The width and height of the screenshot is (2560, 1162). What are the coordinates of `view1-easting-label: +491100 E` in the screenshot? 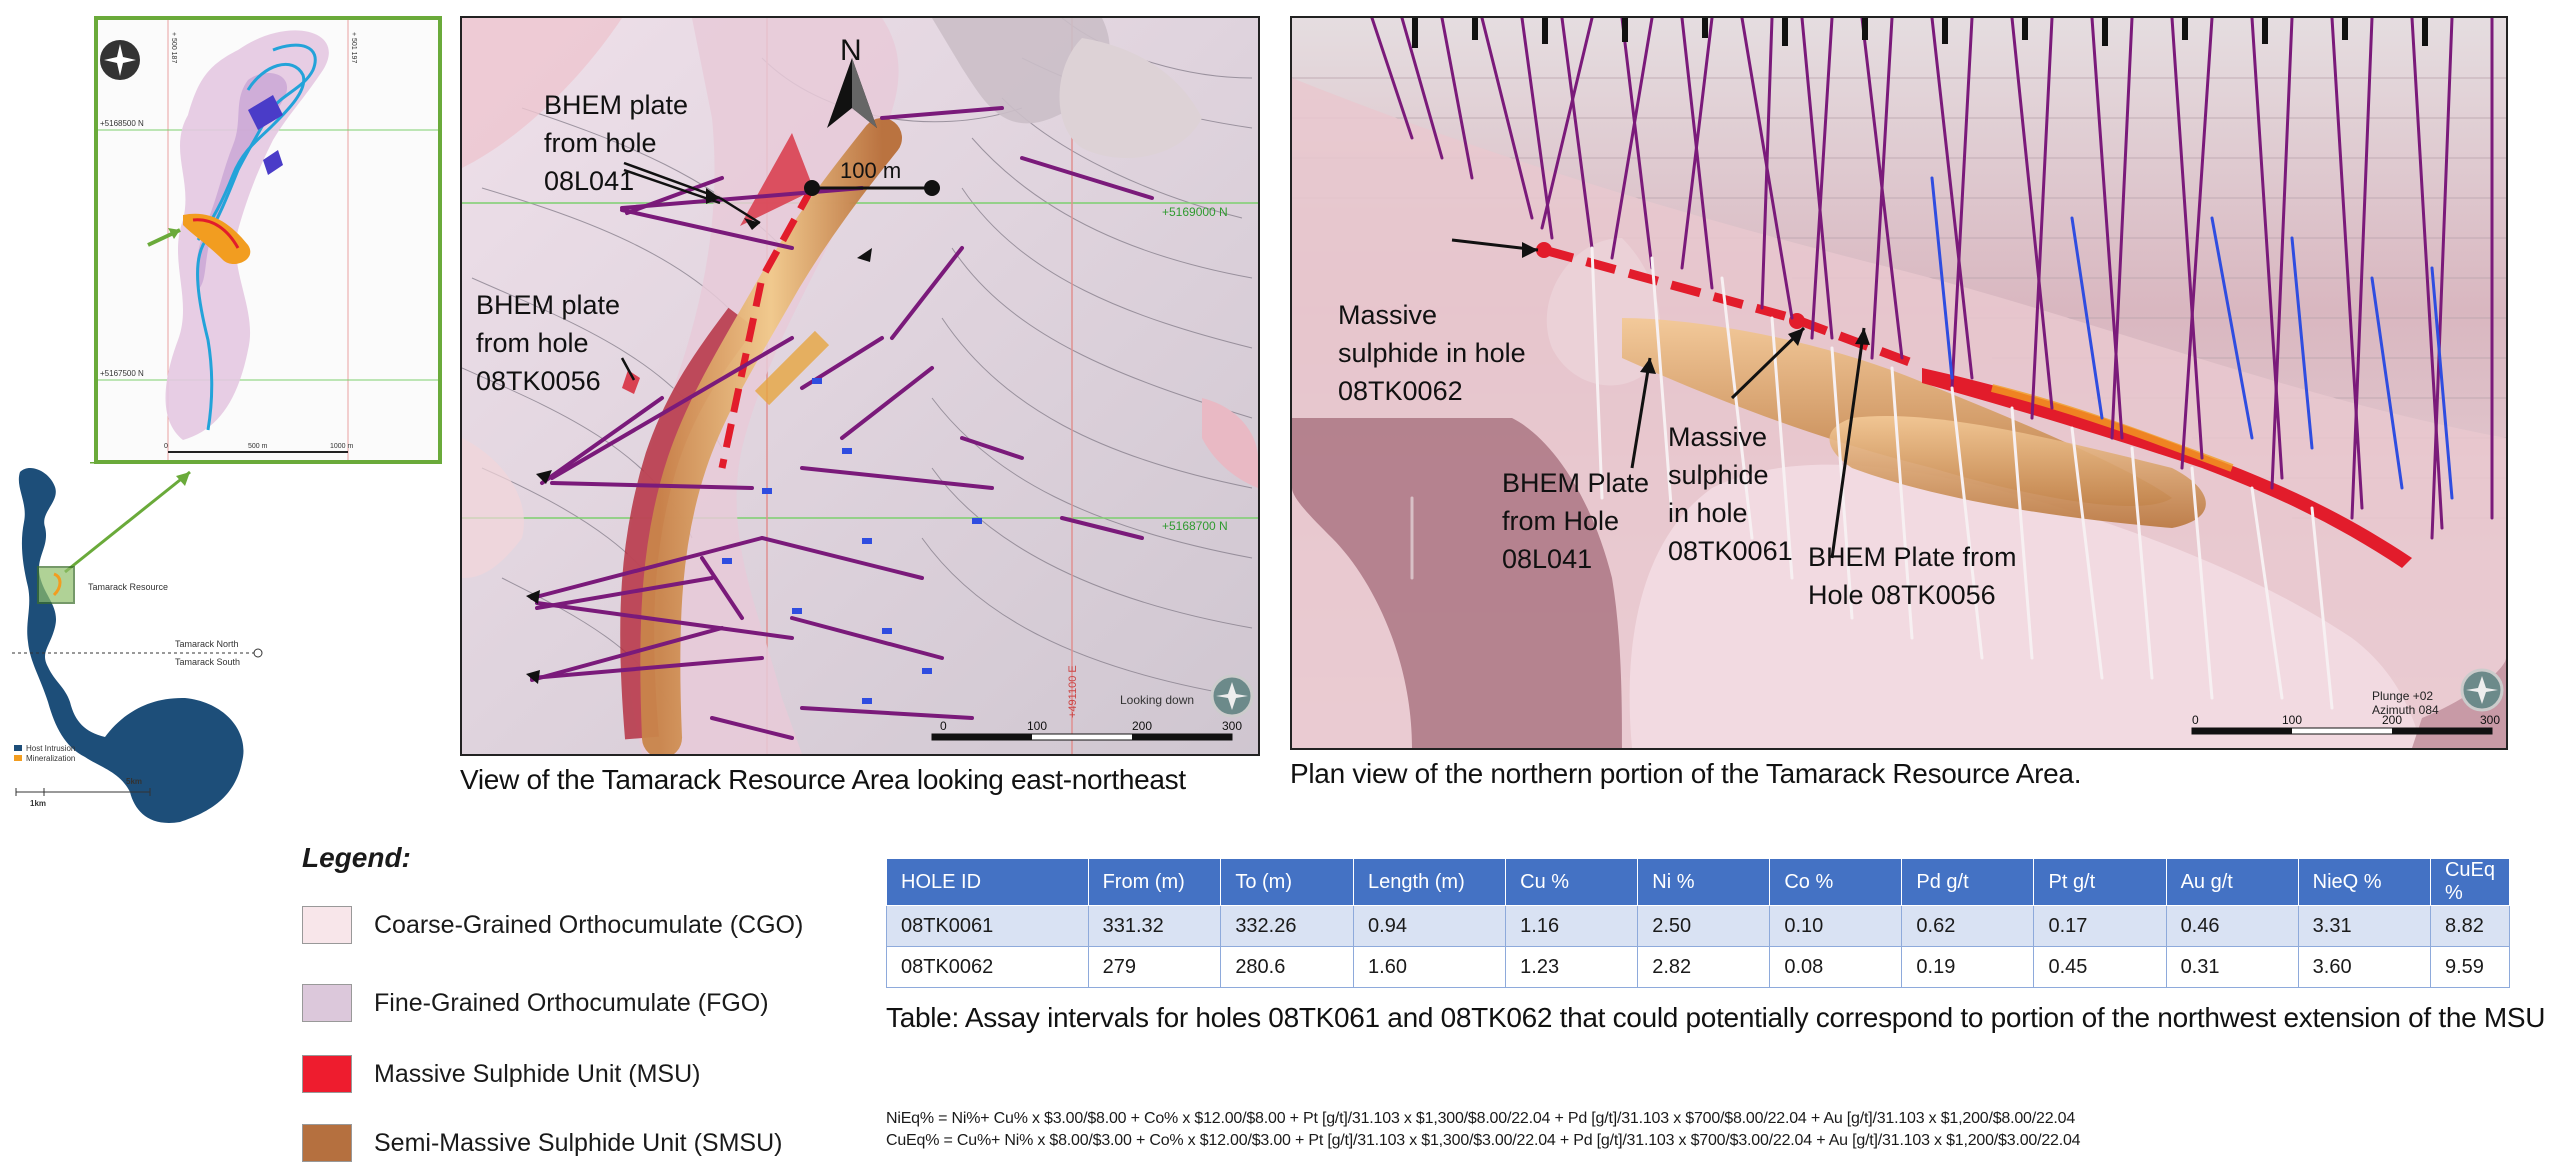 It's located at (1073, 691).